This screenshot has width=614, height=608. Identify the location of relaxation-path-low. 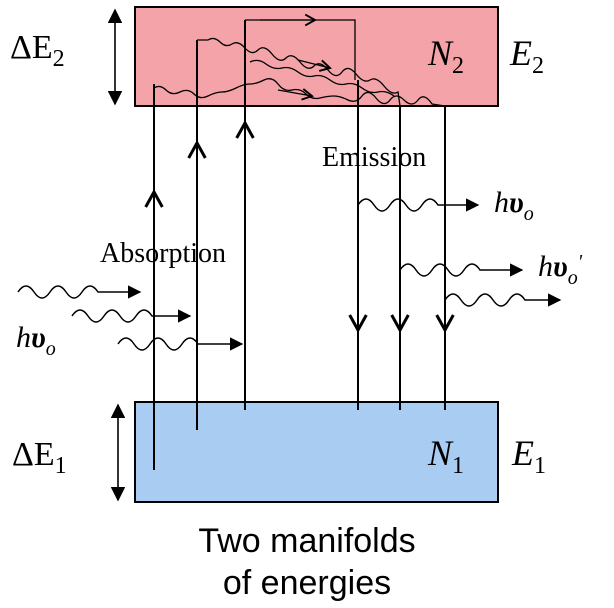
(299, 92).